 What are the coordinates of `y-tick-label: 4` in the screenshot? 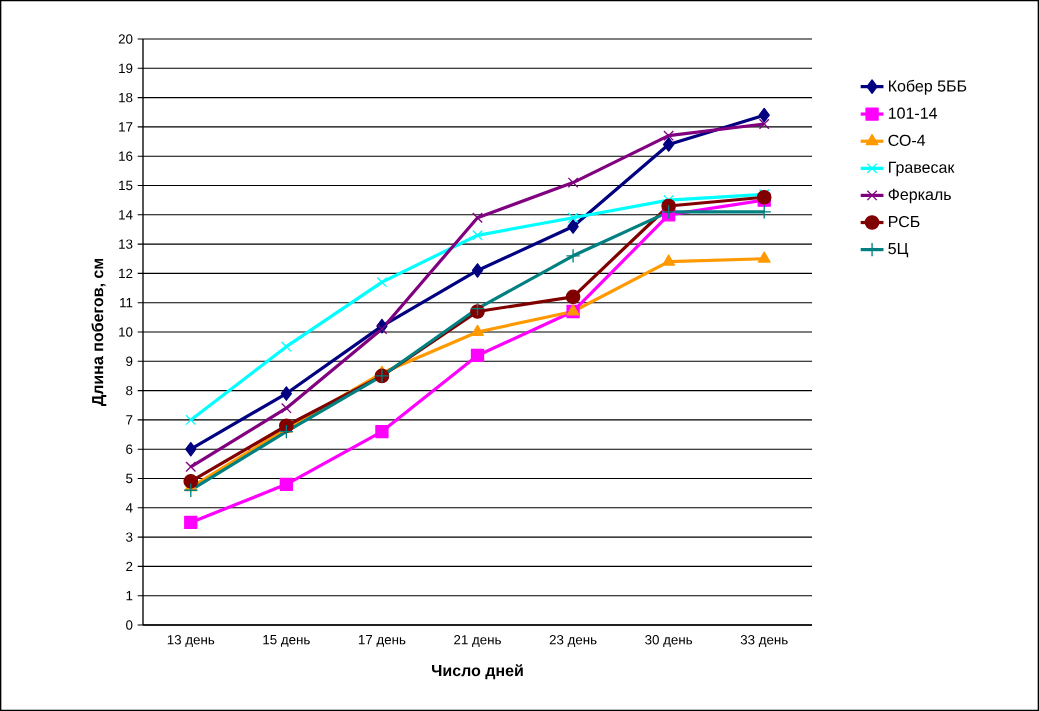 It's located at (129, 508).